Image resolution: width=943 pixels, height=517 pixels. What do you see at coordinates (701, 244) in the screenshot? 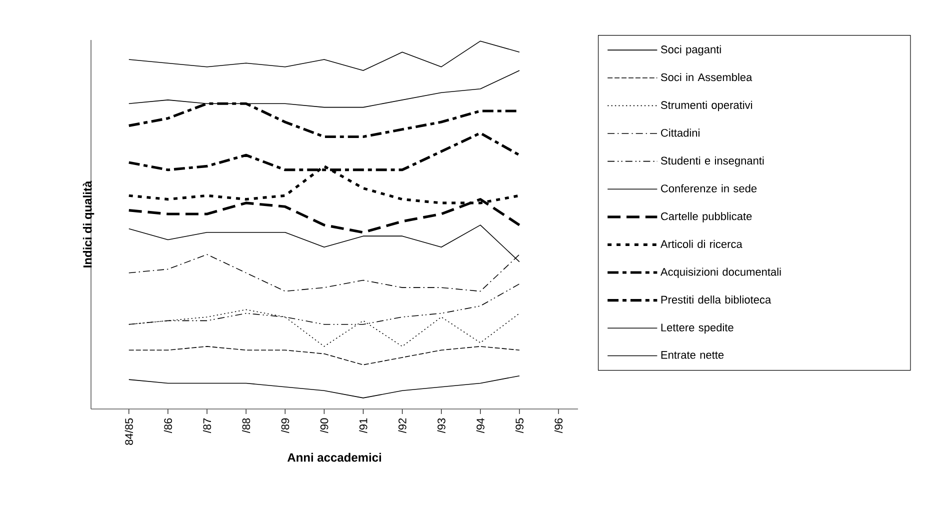
I see `legend-label: Articoli di ricerca` at bounding box center [701, 244].